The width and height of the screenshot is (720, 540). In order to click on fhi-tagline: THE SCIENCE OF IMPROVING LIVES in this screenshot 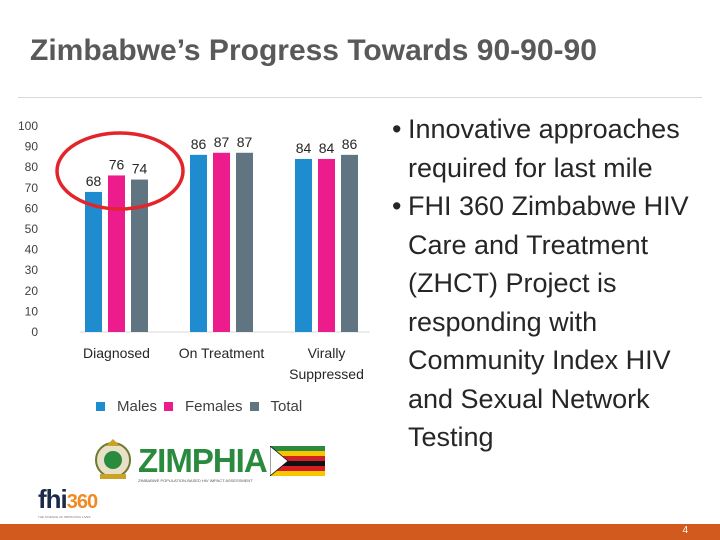, I will do `click(64, 517)`.